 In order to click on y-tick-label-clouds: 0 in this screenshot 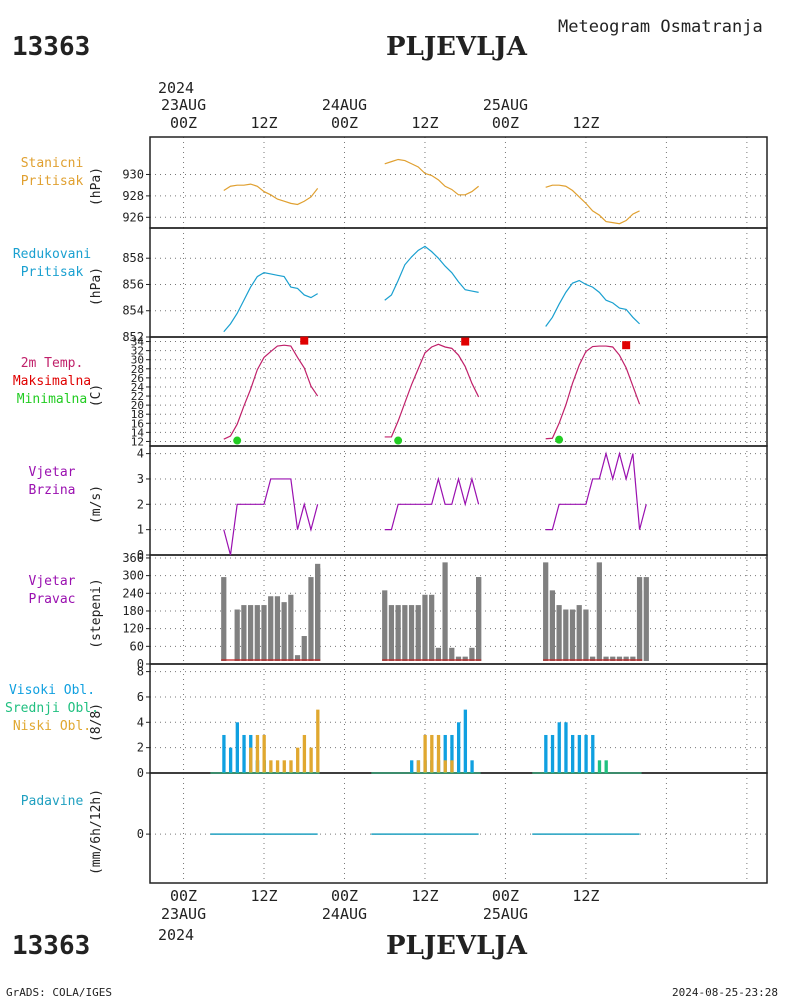, I will do `click(140, 773)`.